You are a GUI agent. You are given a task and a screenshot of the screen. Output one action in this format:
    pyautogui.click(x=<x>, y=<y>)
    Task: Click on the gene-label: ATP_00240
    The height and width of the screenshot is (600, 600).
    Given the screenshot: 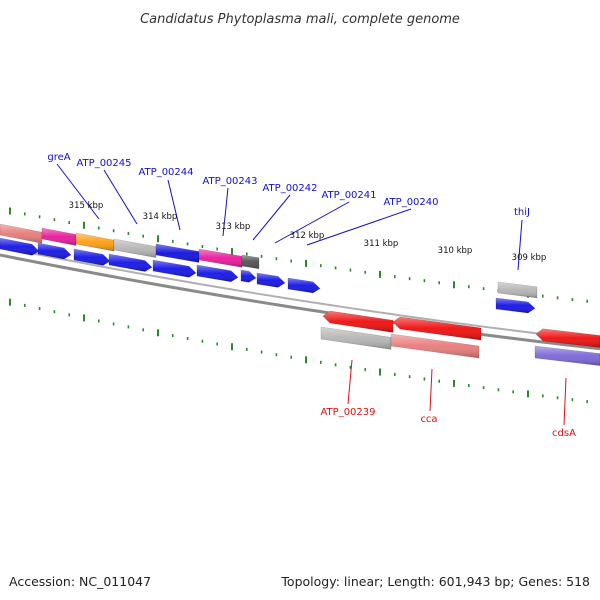 What is the action you would take?
    pyautogui.click(x=410, y=202)
    